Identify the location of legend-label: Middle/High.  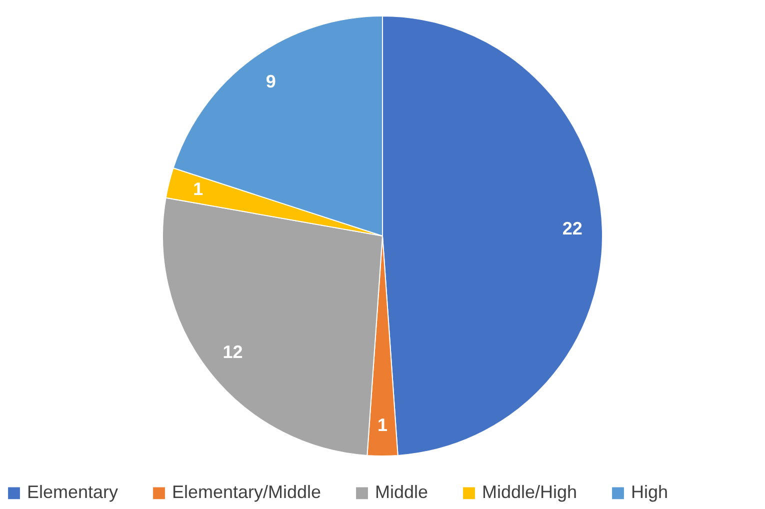
(530, 492).